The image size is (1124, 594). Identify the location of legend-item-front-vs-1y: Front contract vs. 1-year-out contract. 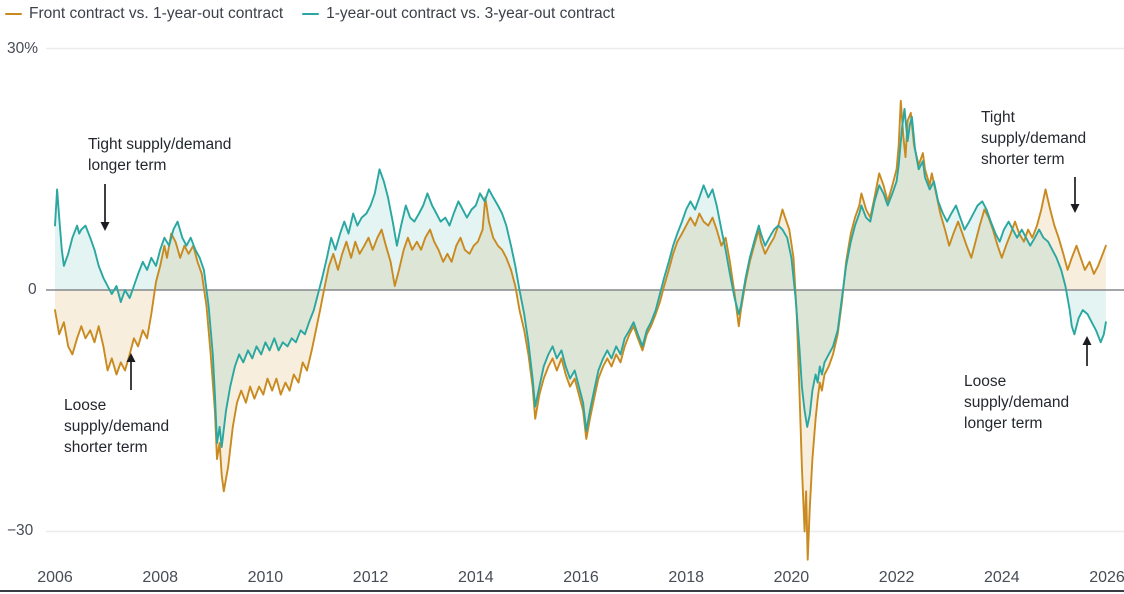
(144, 14).